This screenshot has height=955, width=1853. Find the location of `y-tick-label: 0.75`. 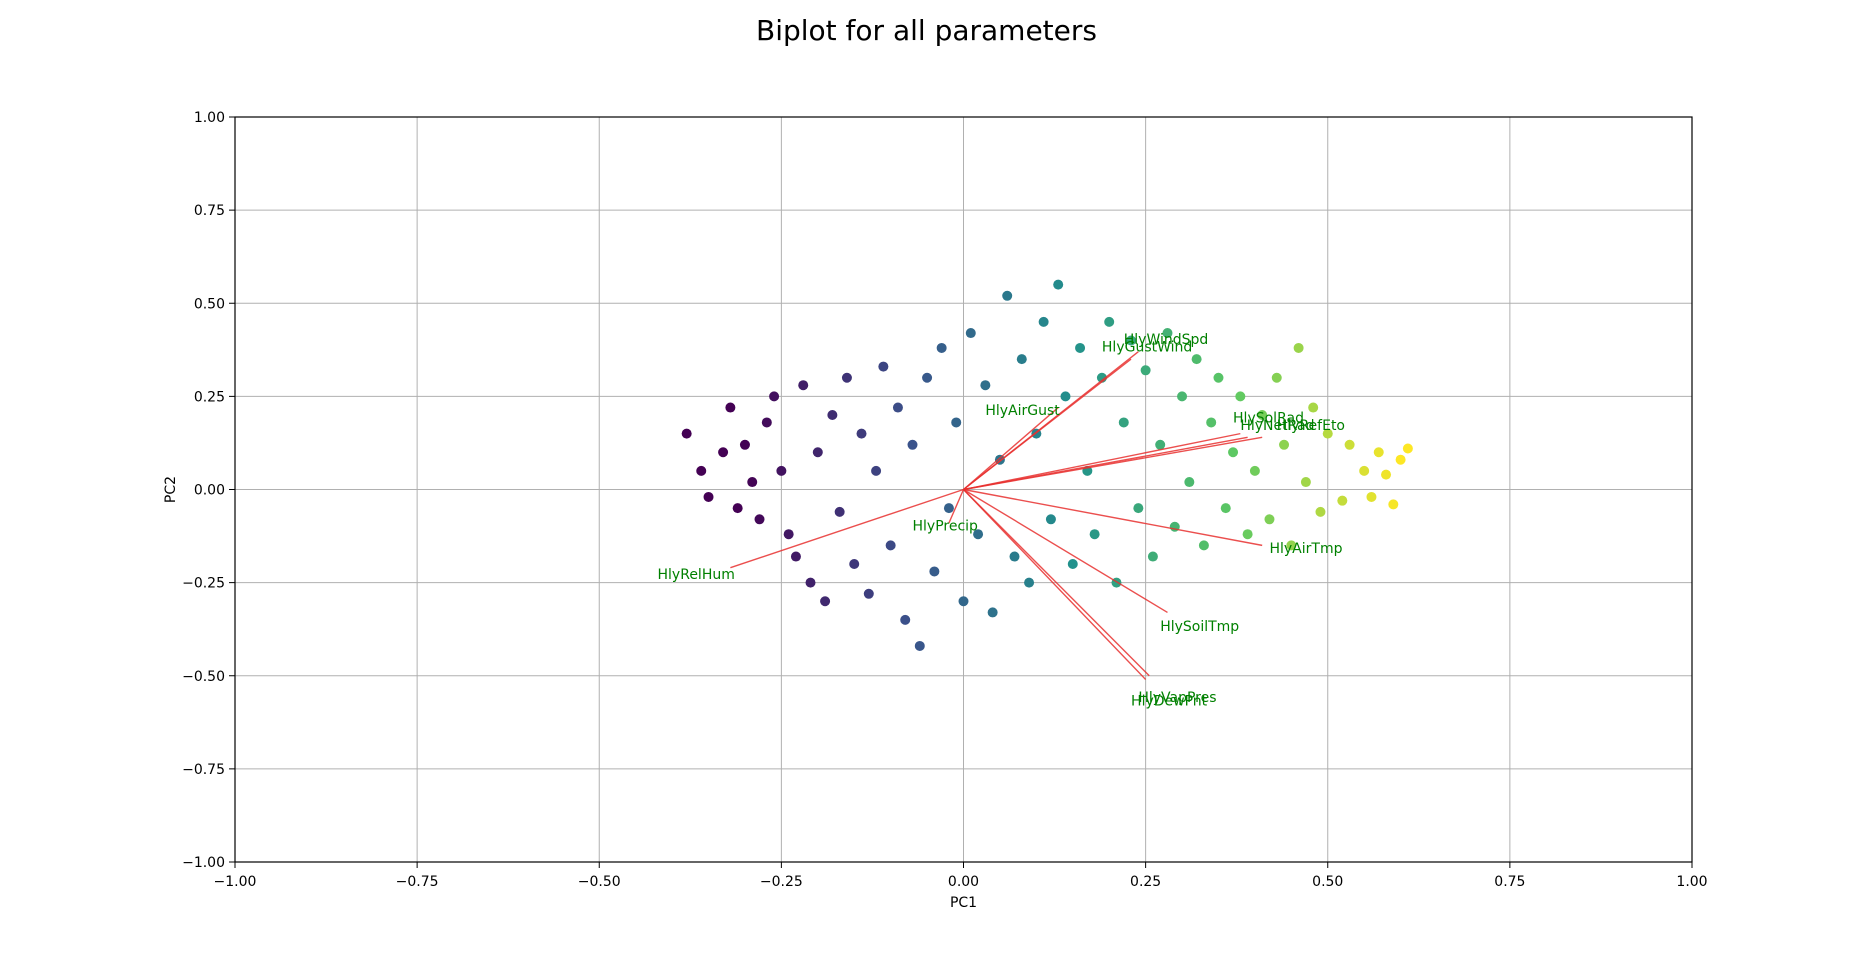

y-tick-label: 0.75 is located at coordinates (209, 211).